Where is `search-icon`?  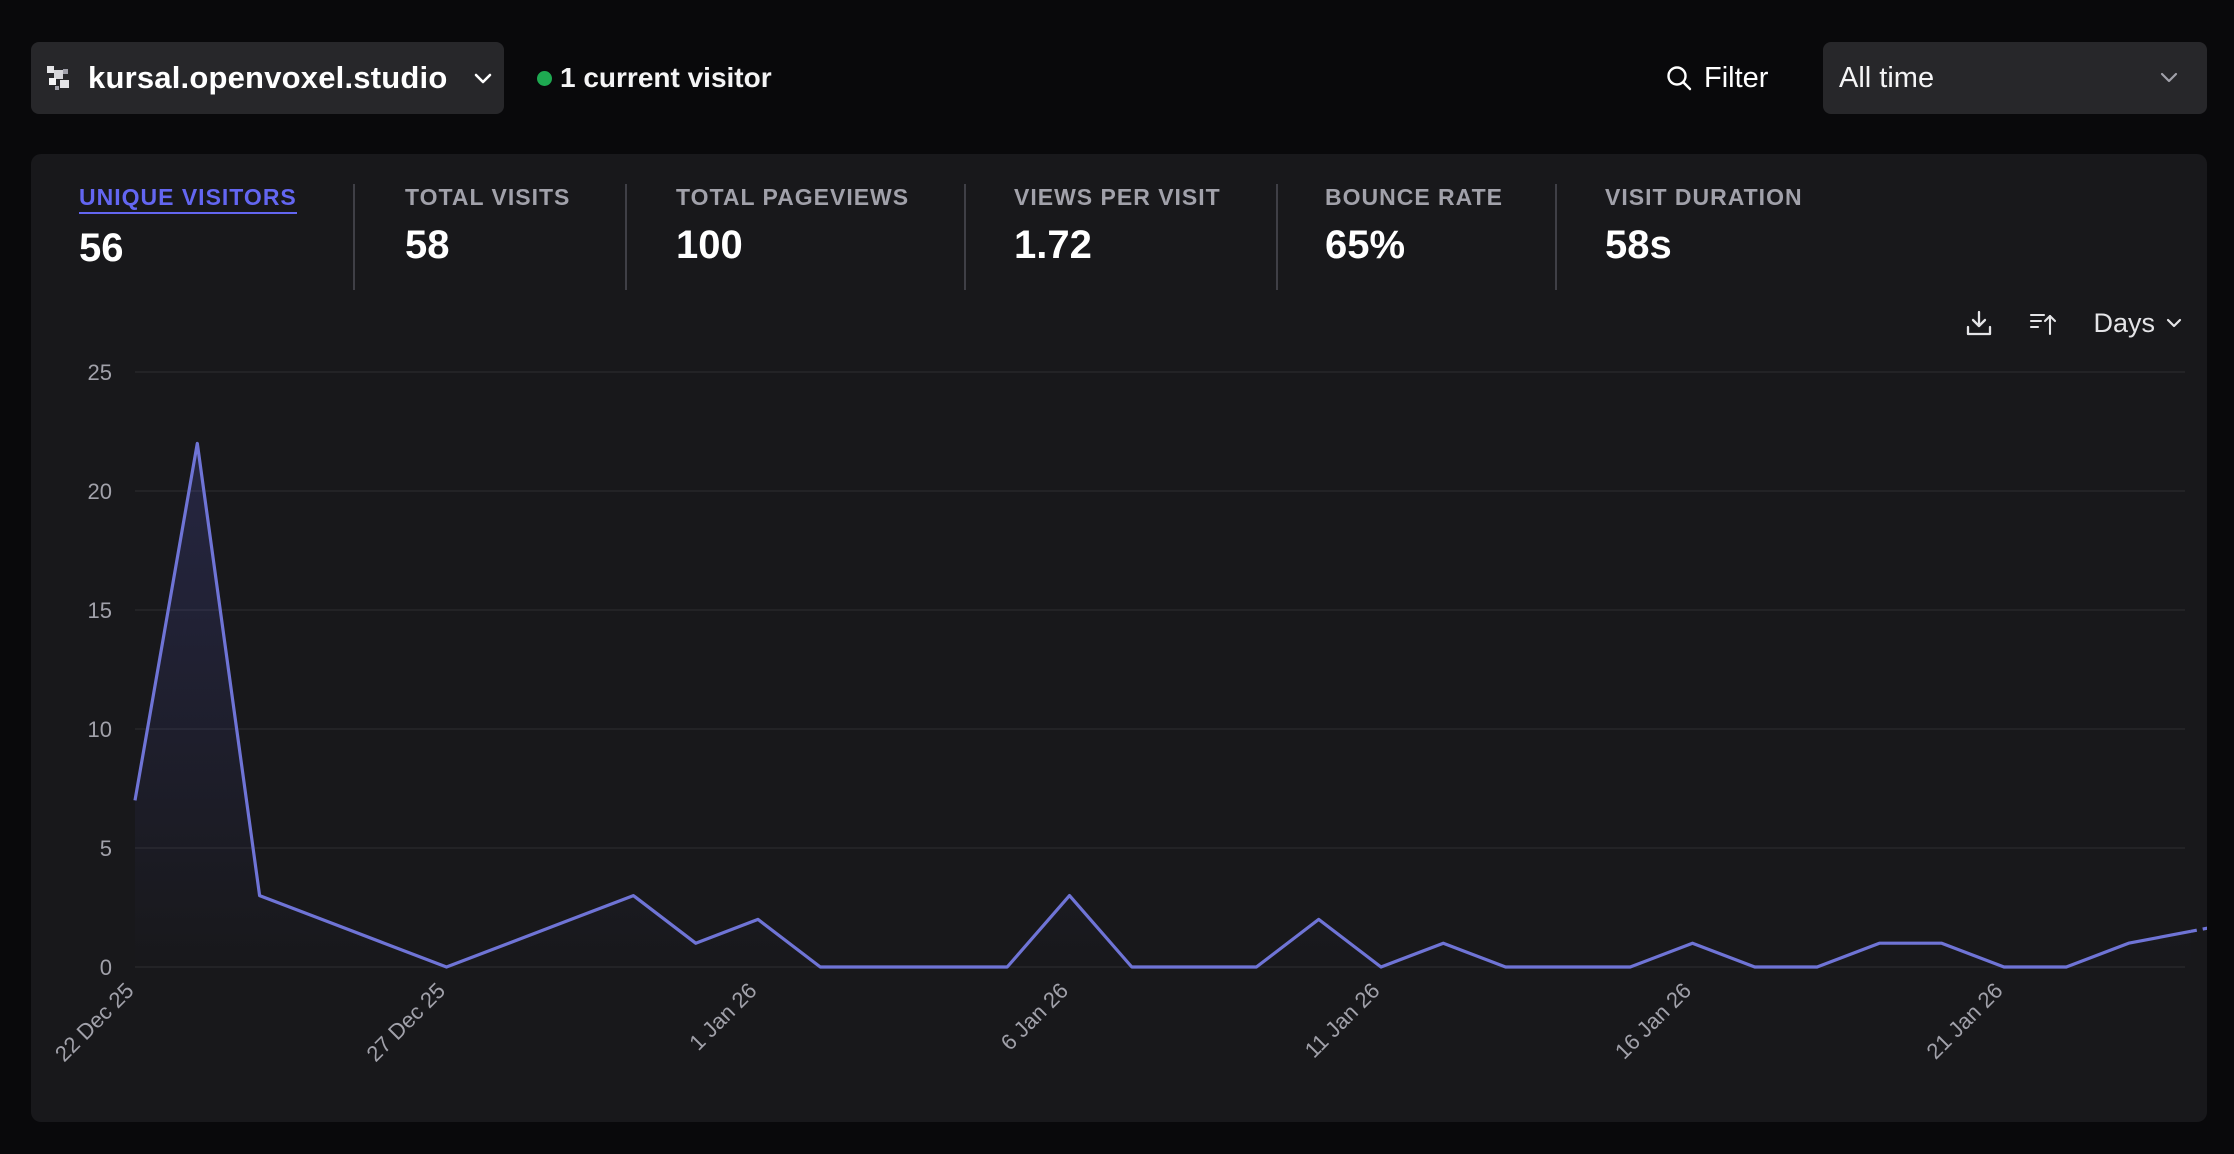 search-icon is located at coordinates (1679, 78).